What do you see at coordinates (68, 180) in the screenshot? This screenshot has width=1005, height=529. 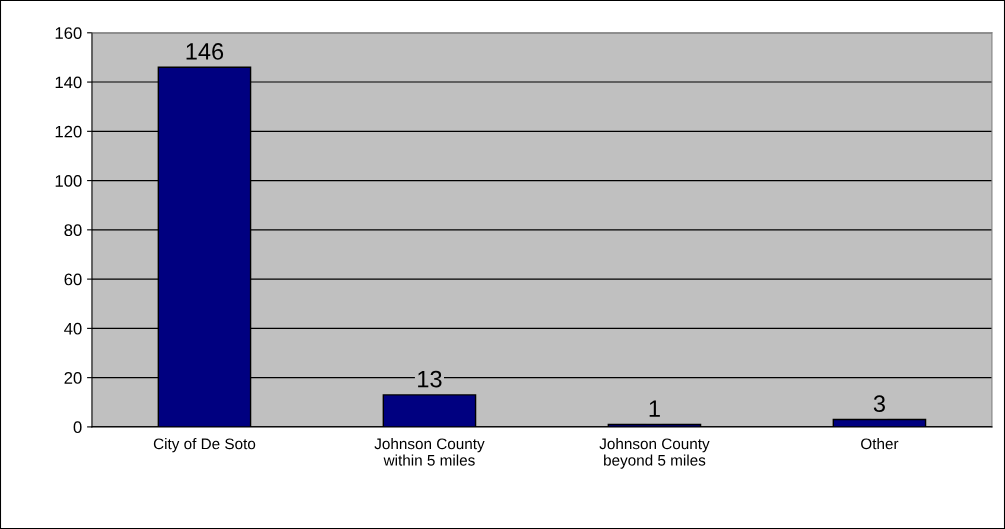 I see `y-tick-label: 100` at bounding box center [68, 180].